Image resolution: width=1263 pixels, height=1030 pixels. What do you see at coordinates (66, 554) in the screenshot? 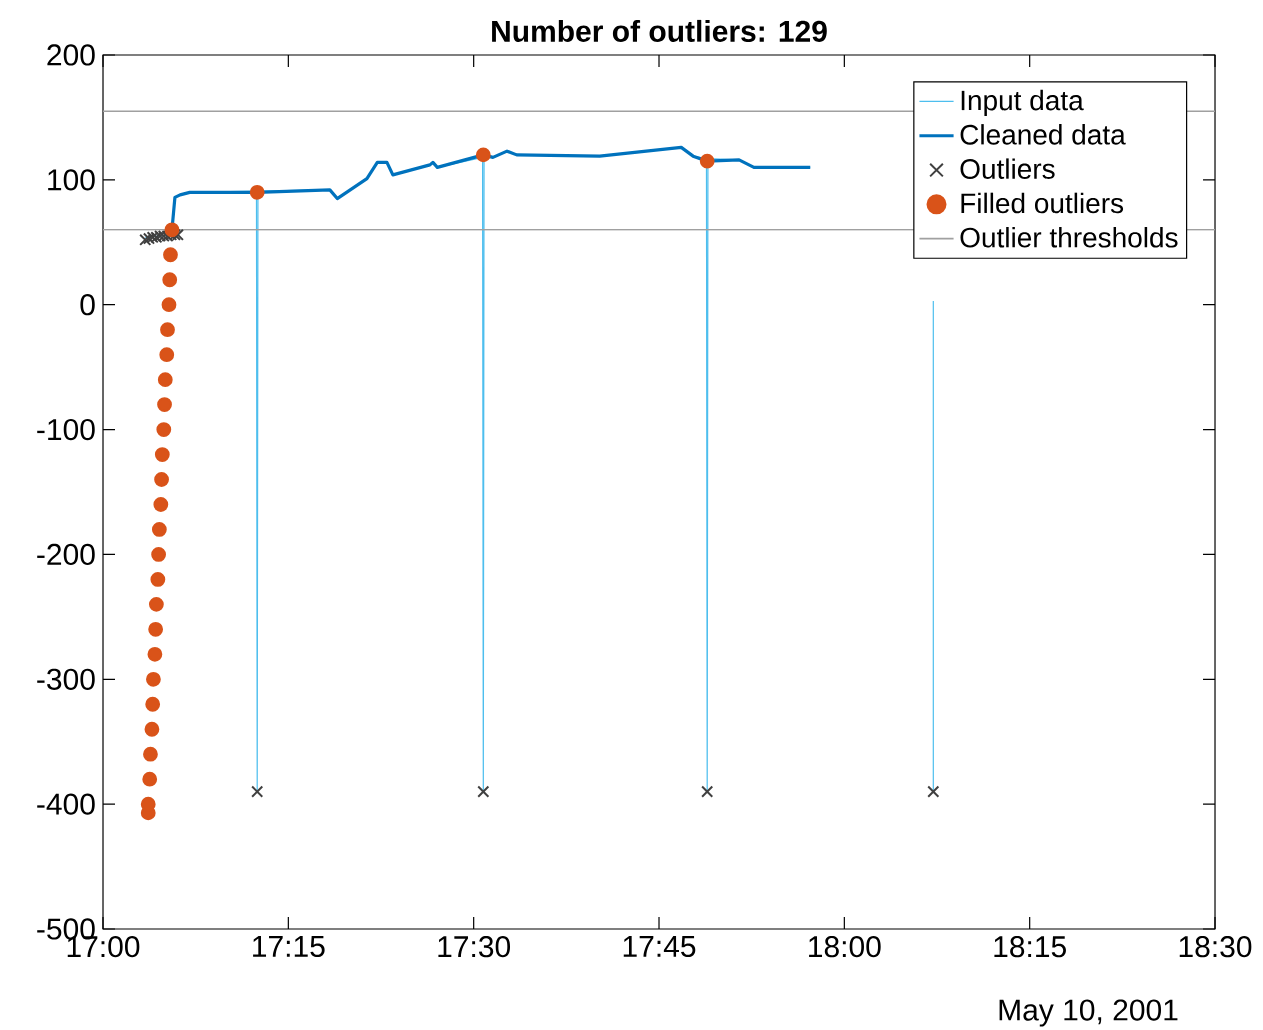
I see `y-tick-label: -200` at bounding box center [66, 554].